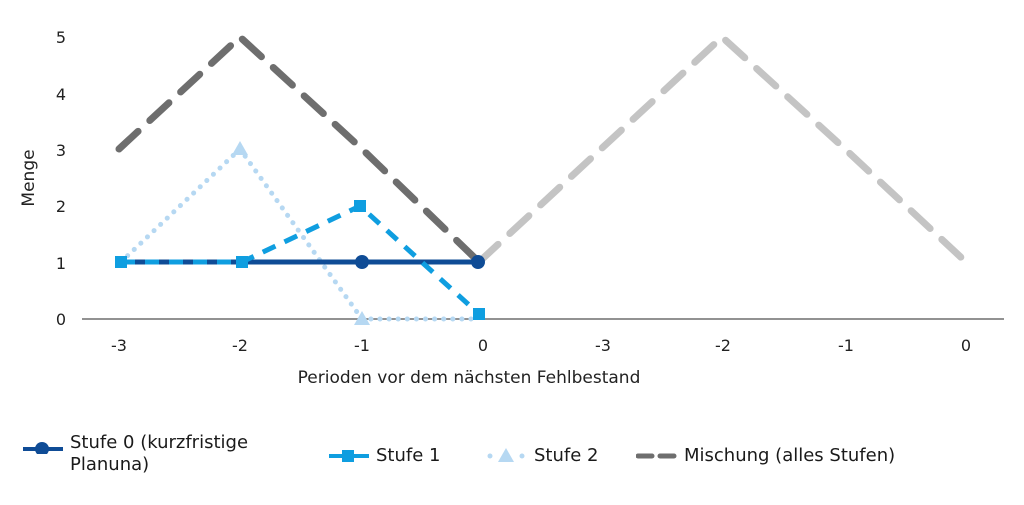 Image resolution: width=1024 pixels, height=505 pixels. I want to click on legend-item-stufe-0: Stufe 0 (kurzfristige Planuna), so click(135, 454).